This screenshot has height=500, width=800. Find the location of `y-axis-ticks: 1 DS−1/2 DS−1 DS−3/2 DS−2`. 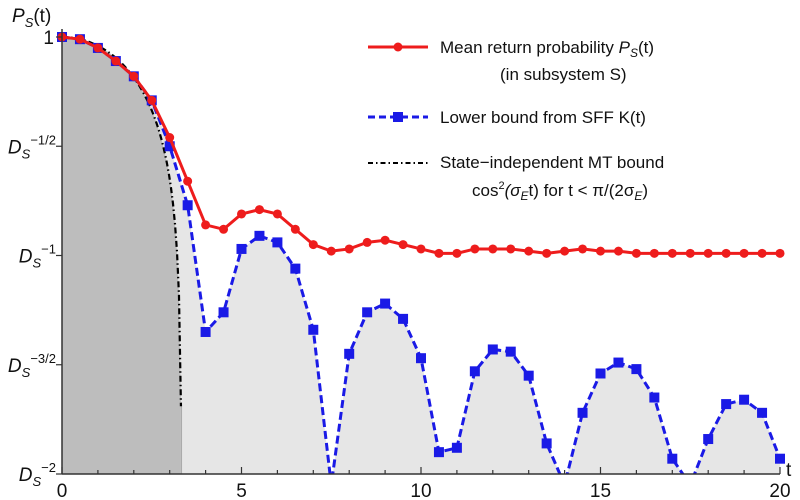

y-axis-ticks: 1 DS−1/2 DS−1 DS−3/2 DS−2 is located at coordinates (35, 258).